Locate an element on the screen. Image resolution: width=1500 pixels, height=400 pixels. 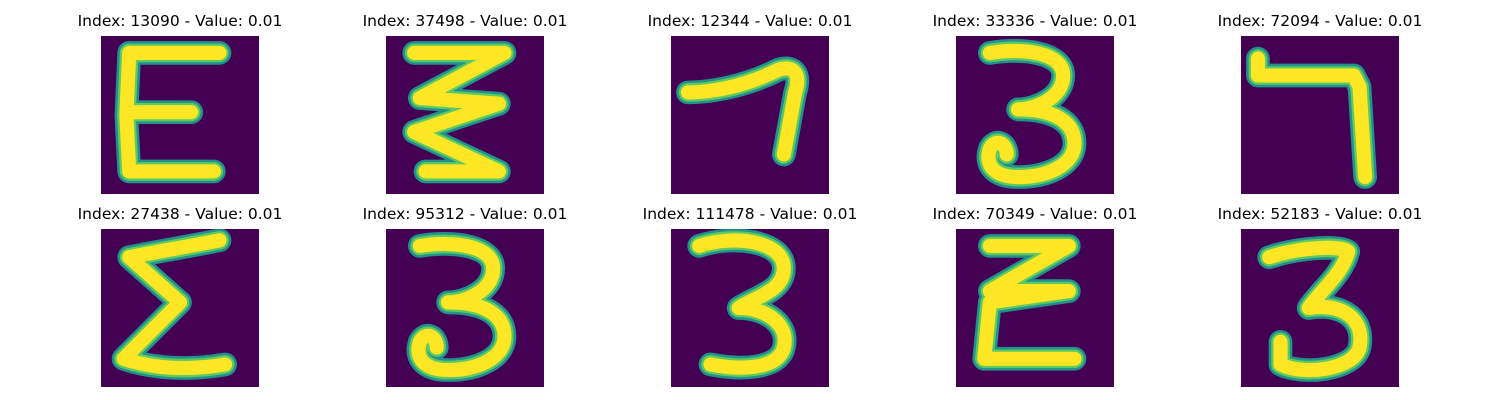
tile-title: Index: 111478 - Value: 0.01 is located at coordinates (750, 214).